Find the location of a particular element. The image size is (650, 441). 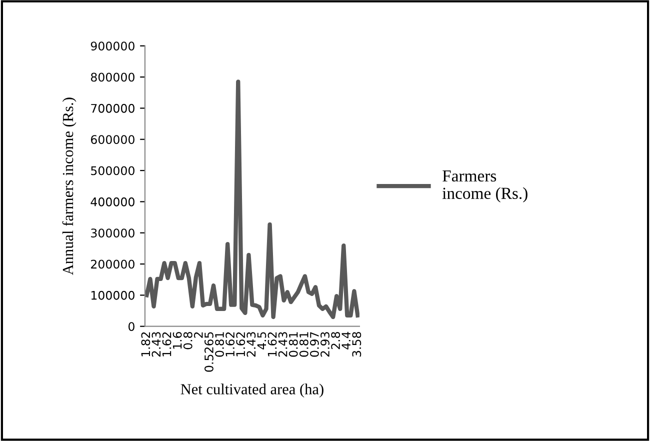

y-tick-label: 200000 is located at coordinates (112, 264).